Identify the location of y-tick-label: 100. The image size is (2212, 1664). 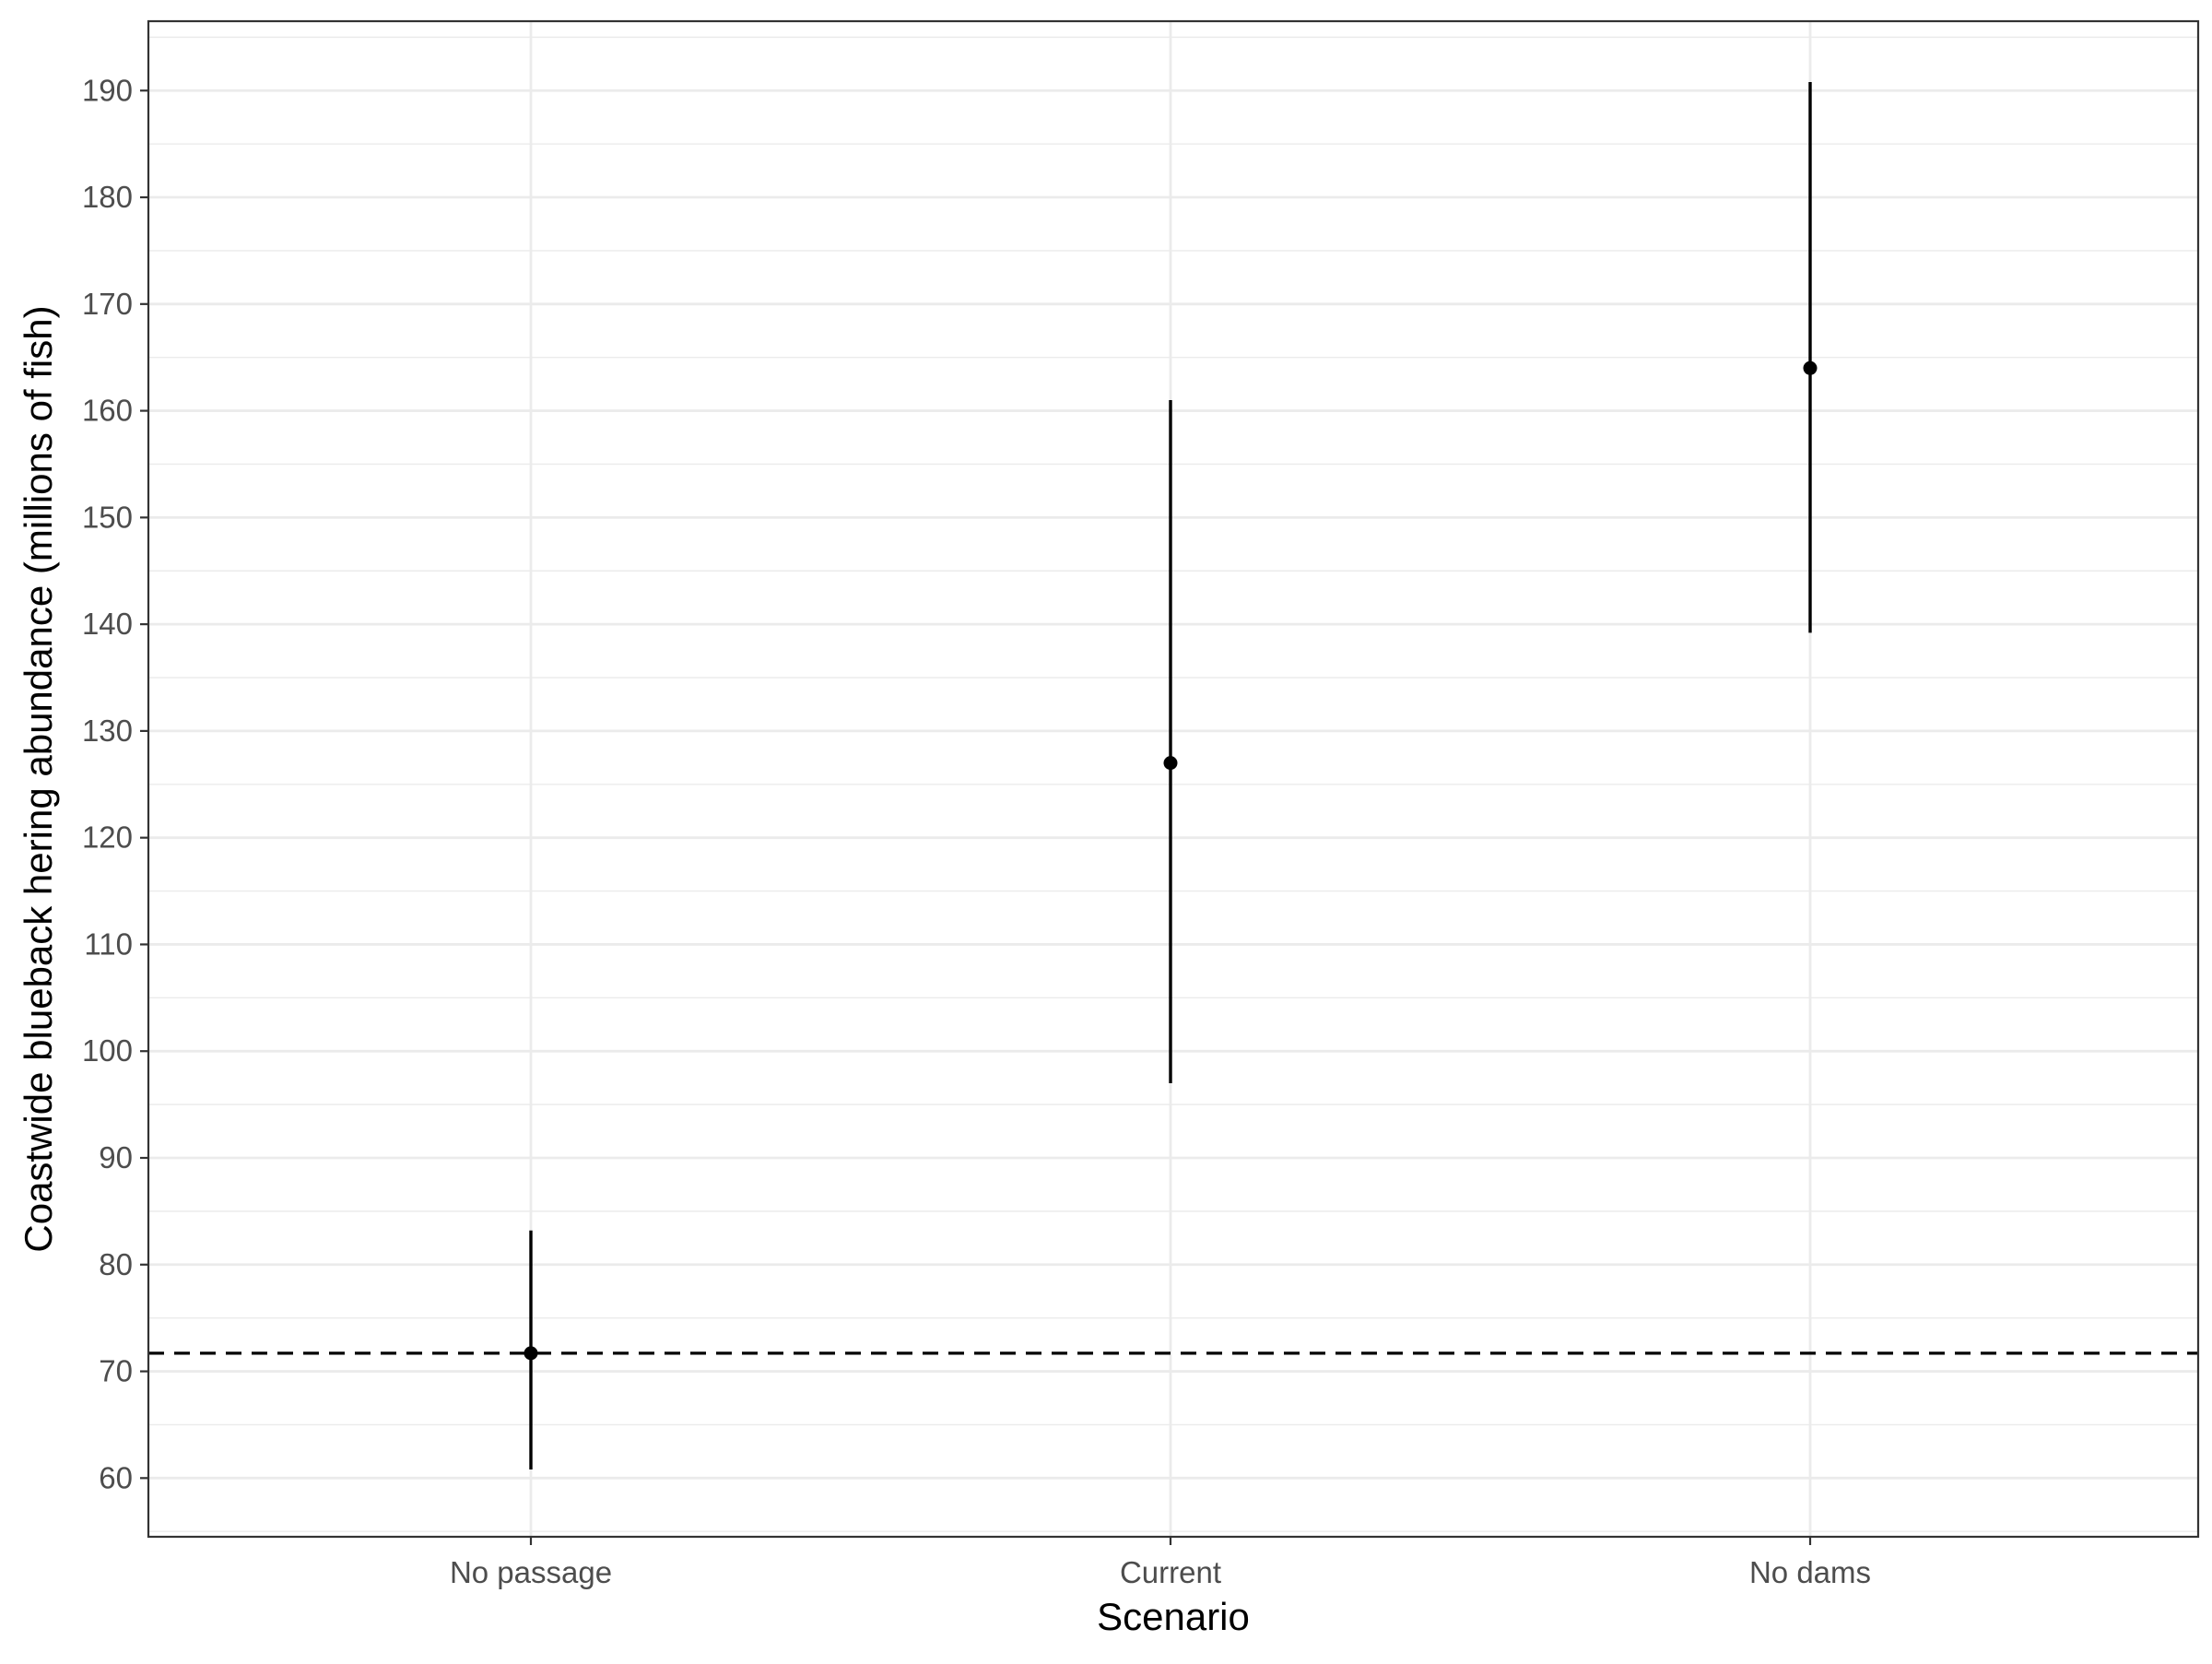
(107, 1050).